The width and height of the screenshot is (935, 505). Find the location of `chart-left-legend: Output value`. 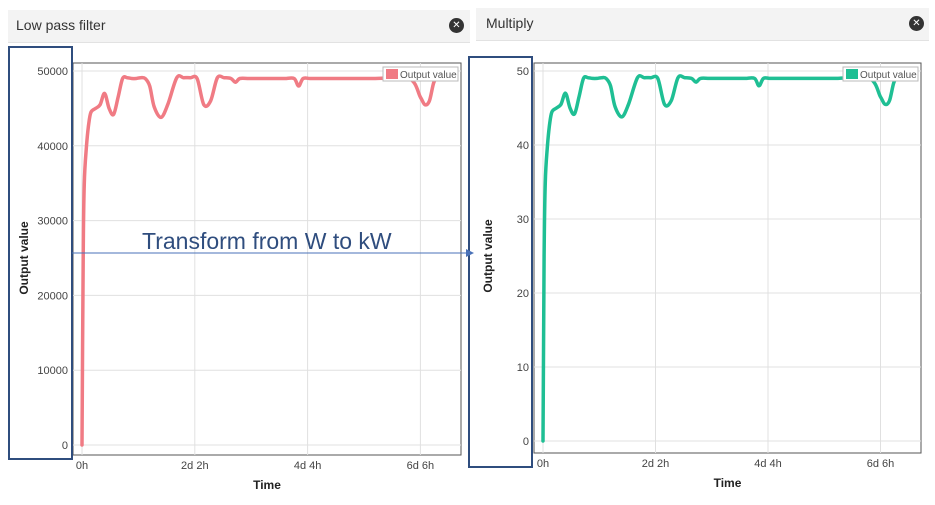

chart-left-legend: Output value is located at coordinates (420, 74).